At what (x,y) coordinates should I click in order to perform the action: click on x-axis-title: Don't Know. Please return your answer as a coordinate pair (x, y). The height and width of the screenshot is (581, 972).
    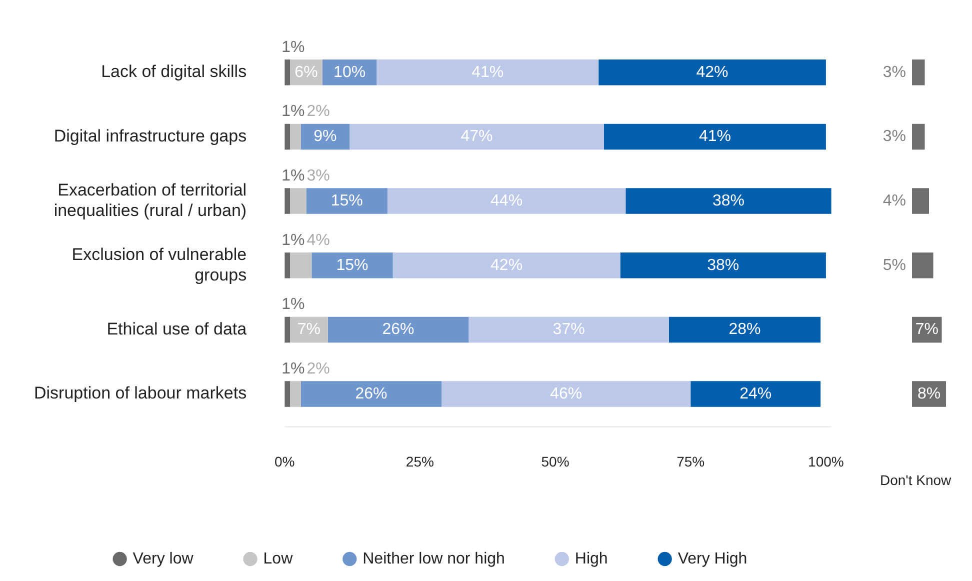
    Looking at the image, I should click on (916, 480).